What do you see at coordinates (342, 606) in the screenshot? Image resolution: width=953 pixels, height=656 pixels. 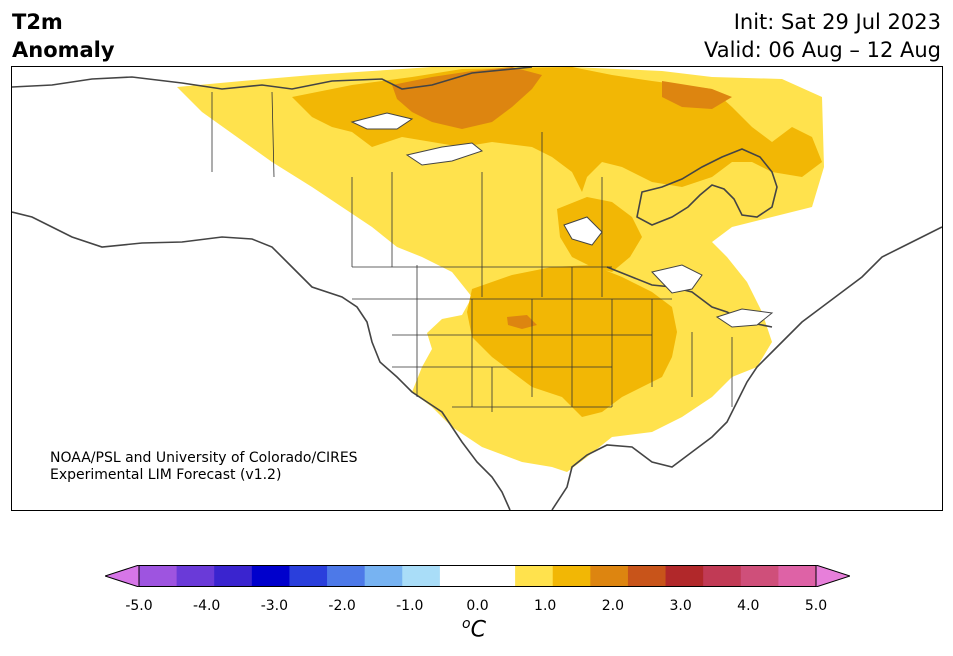 I see `colorbar-tick-label: -2.0` at bounding box center [342, 606].